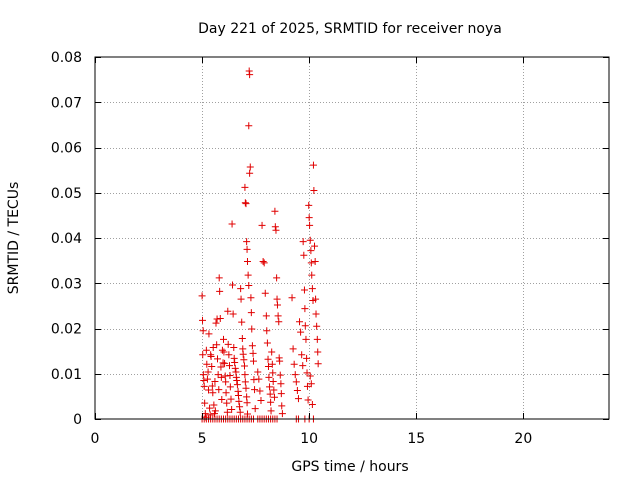 The width and height of the screenshot is (640, 480). I want to click on x-tick-label: 10, so click(309, 439).